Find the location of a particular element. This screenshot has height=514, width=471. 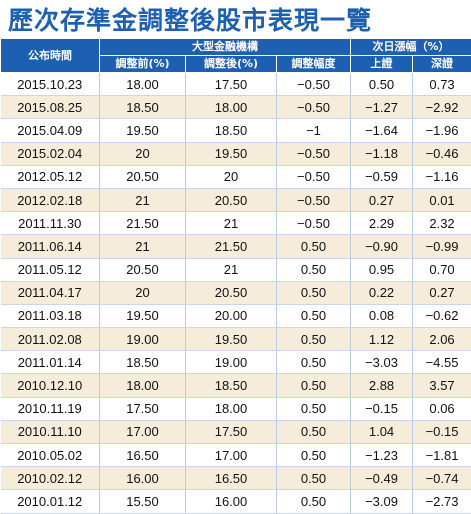

cell-date: 2012.02.18 is located at coordinates (50, 199).